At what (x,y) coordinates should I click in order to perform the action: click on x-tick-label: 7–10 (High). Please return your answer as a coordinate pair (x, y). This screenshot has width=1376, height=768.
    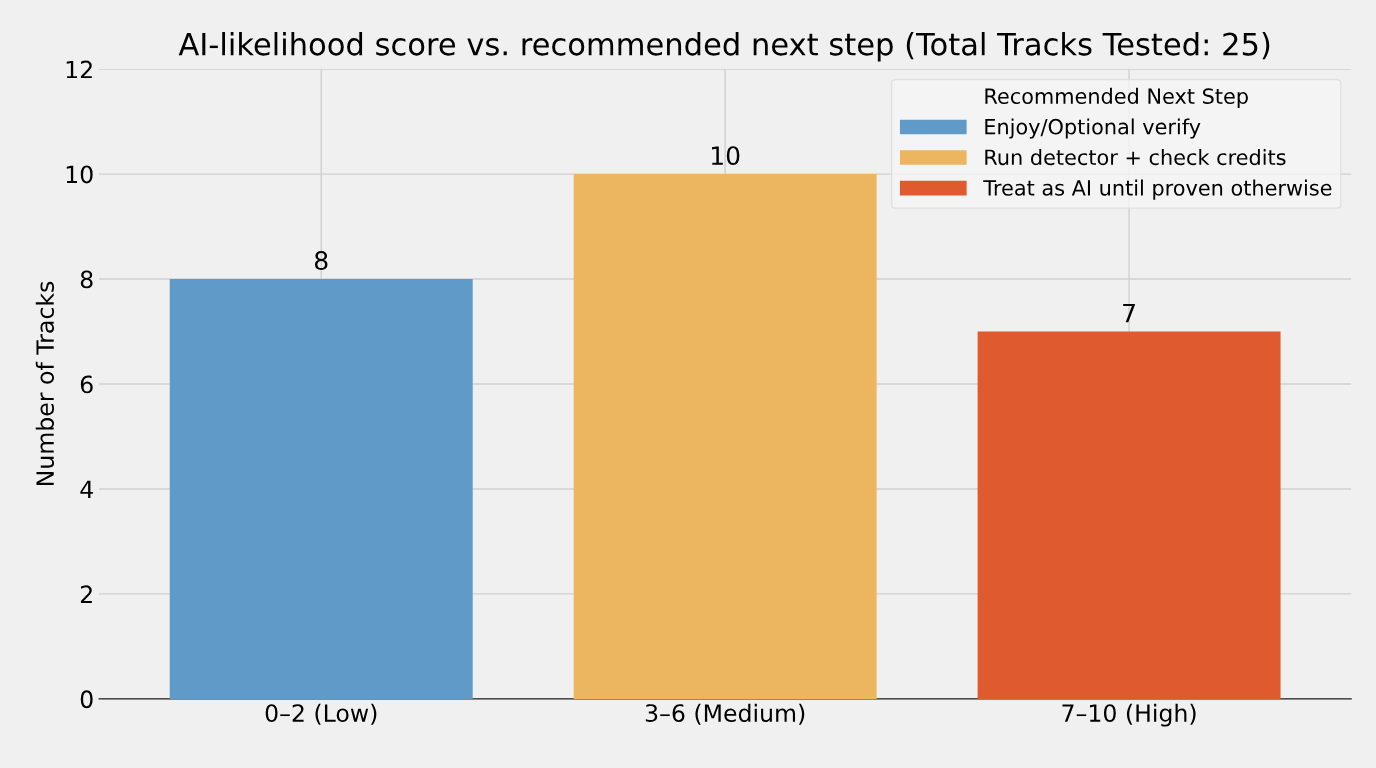
    Looking at the image, I should click on (1129, 715).